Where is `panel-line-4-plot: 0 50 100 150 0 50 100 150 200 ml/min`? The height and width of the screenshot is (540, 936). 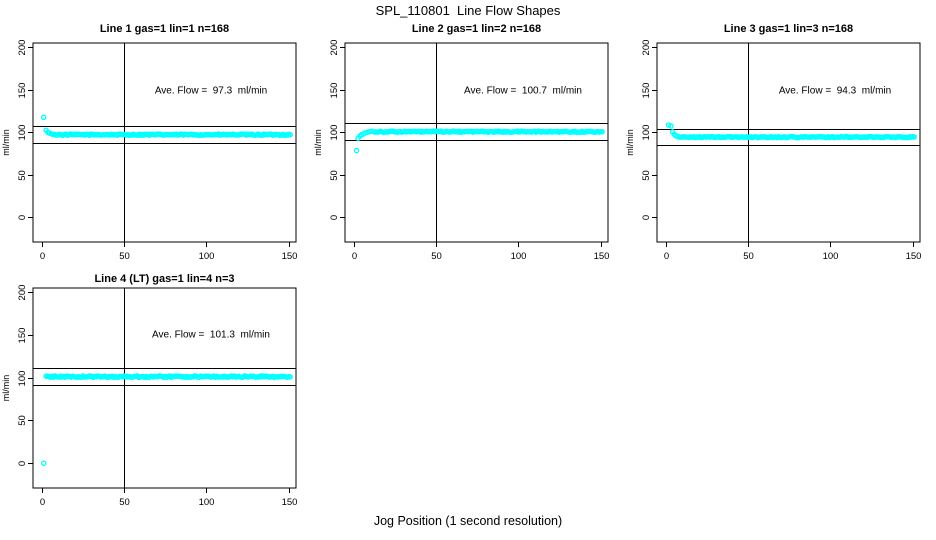
panel-line-4-plot: 0 50 100 150 0 50 100 150 200 ml/min is located at coordinates (149, 396).